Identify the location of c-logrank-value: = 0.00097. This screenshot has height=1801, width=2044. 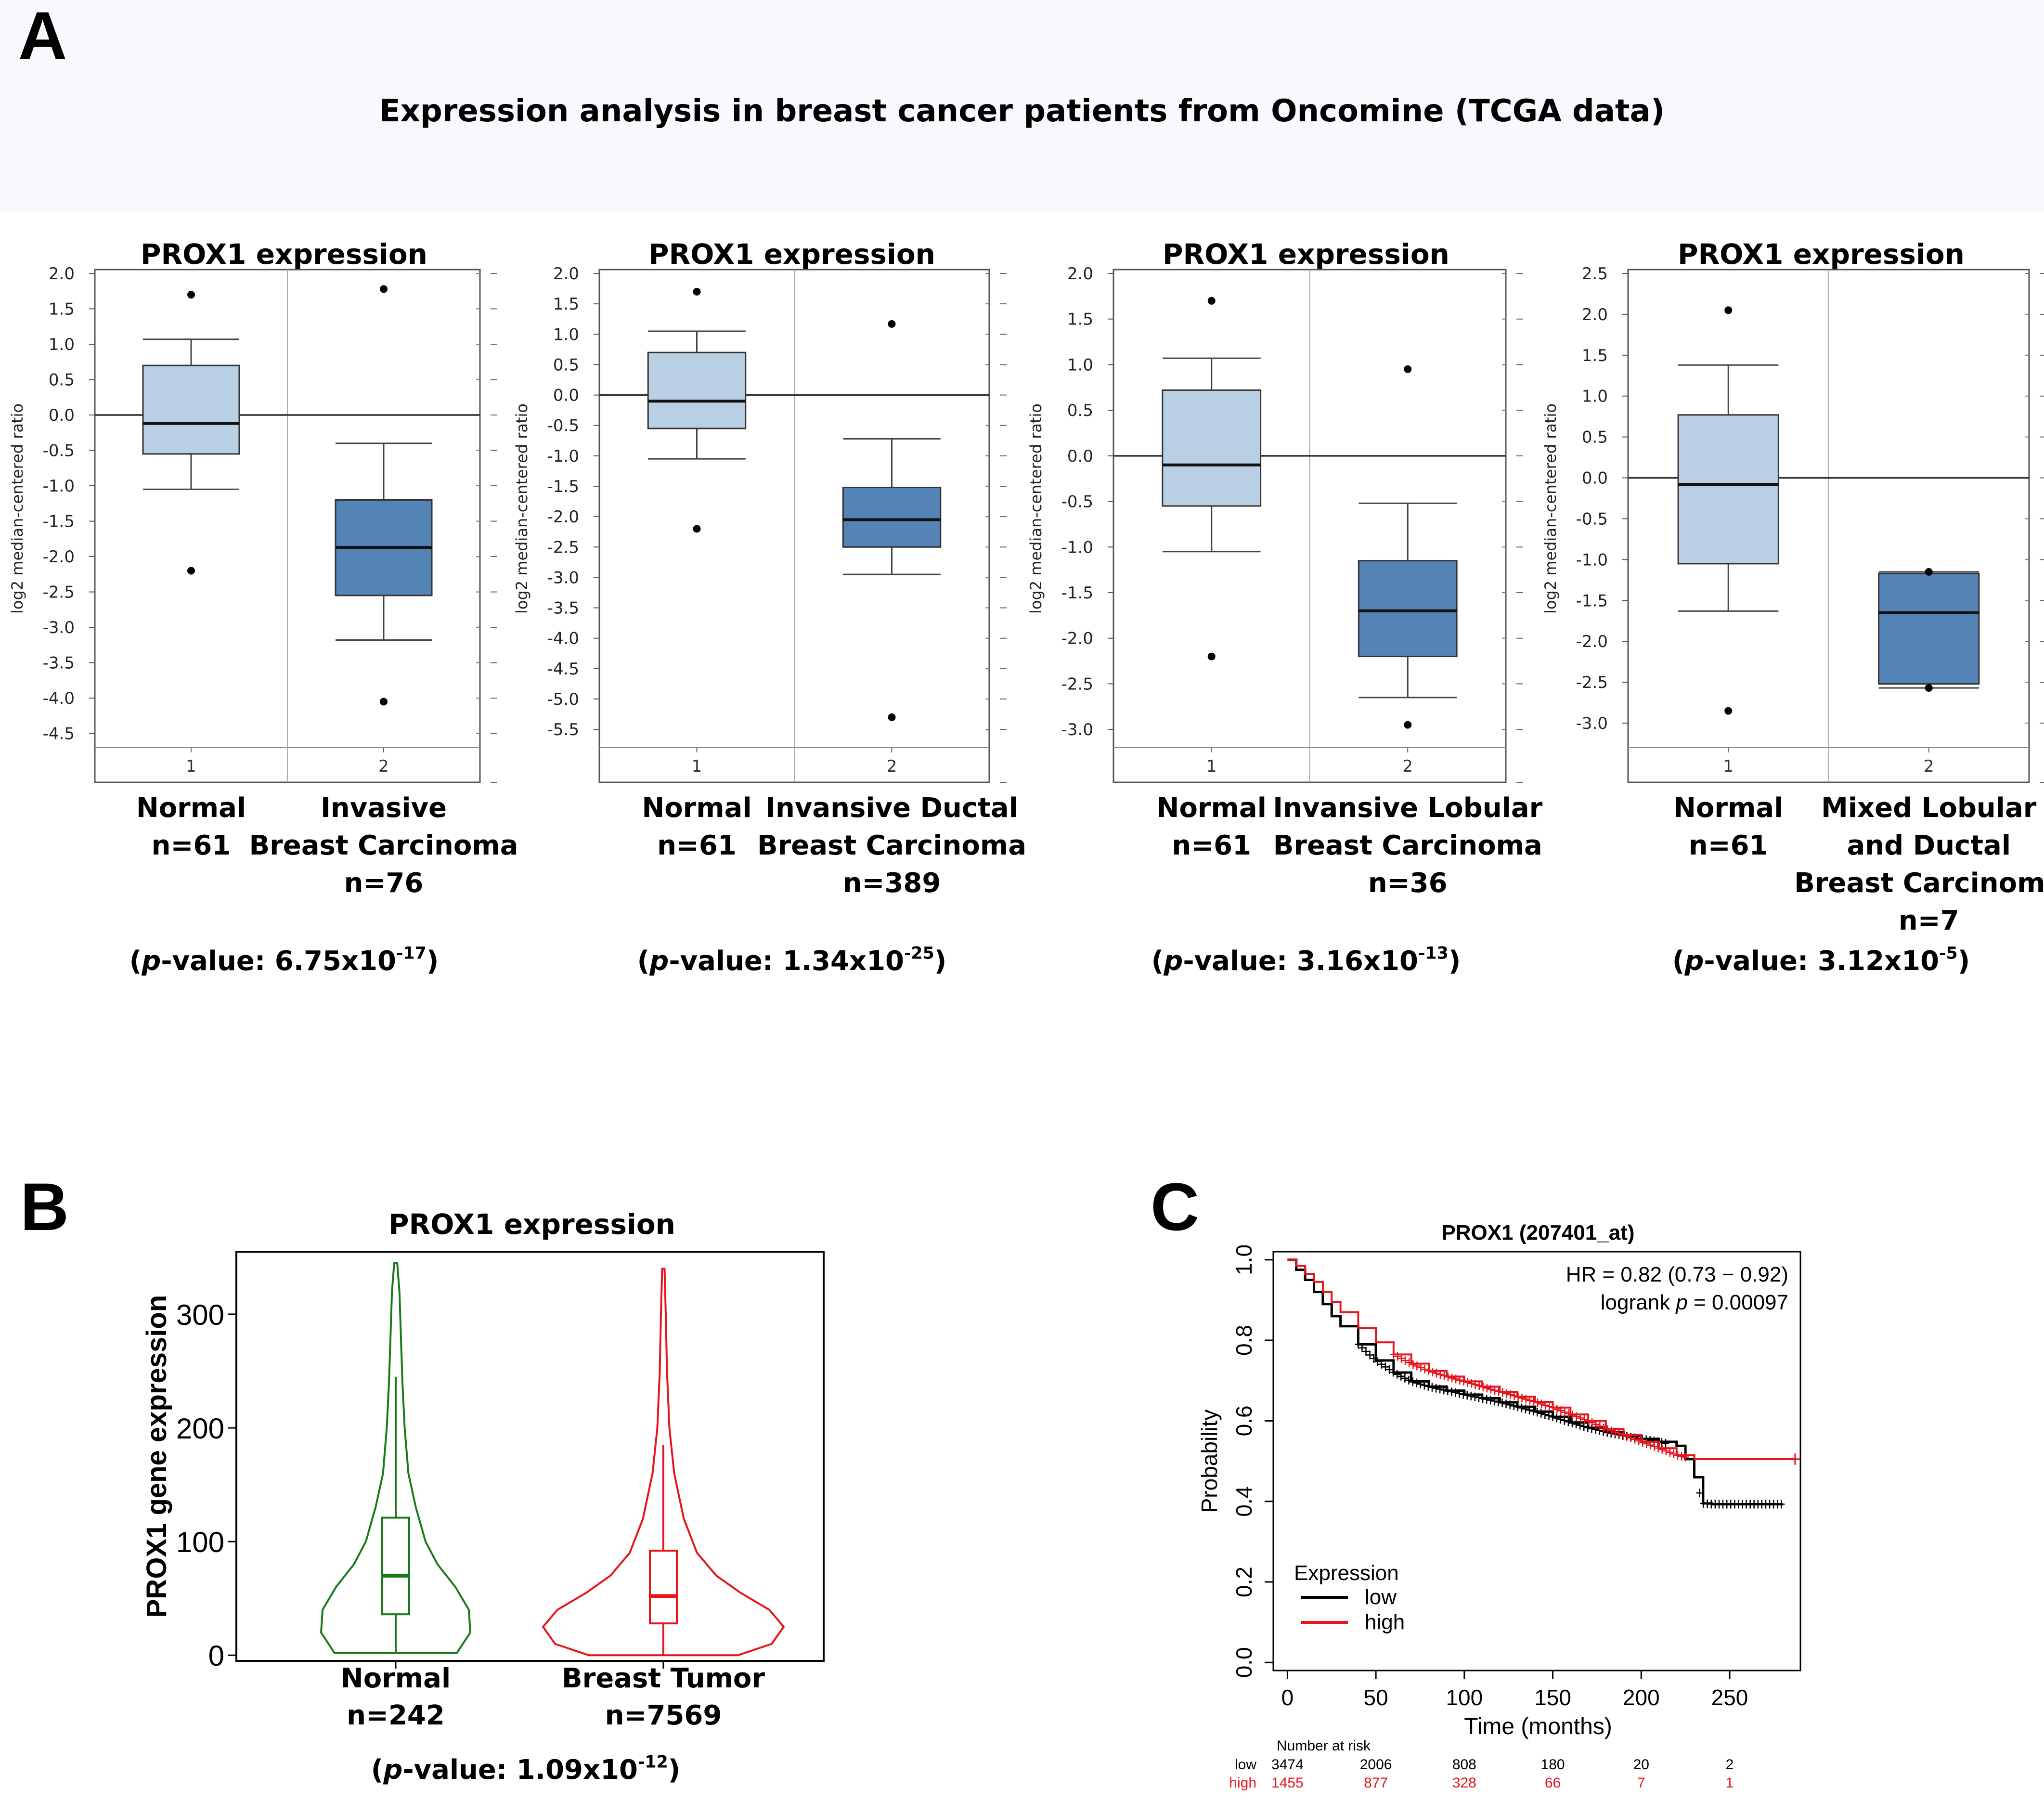
(1738, 1302).